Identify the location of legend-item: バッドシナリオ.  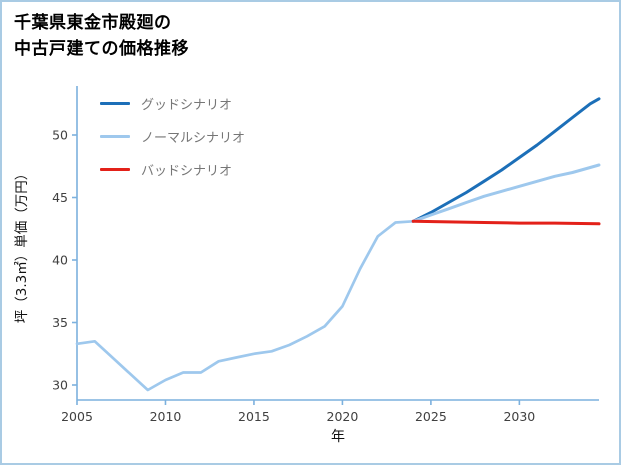
(172, 169).